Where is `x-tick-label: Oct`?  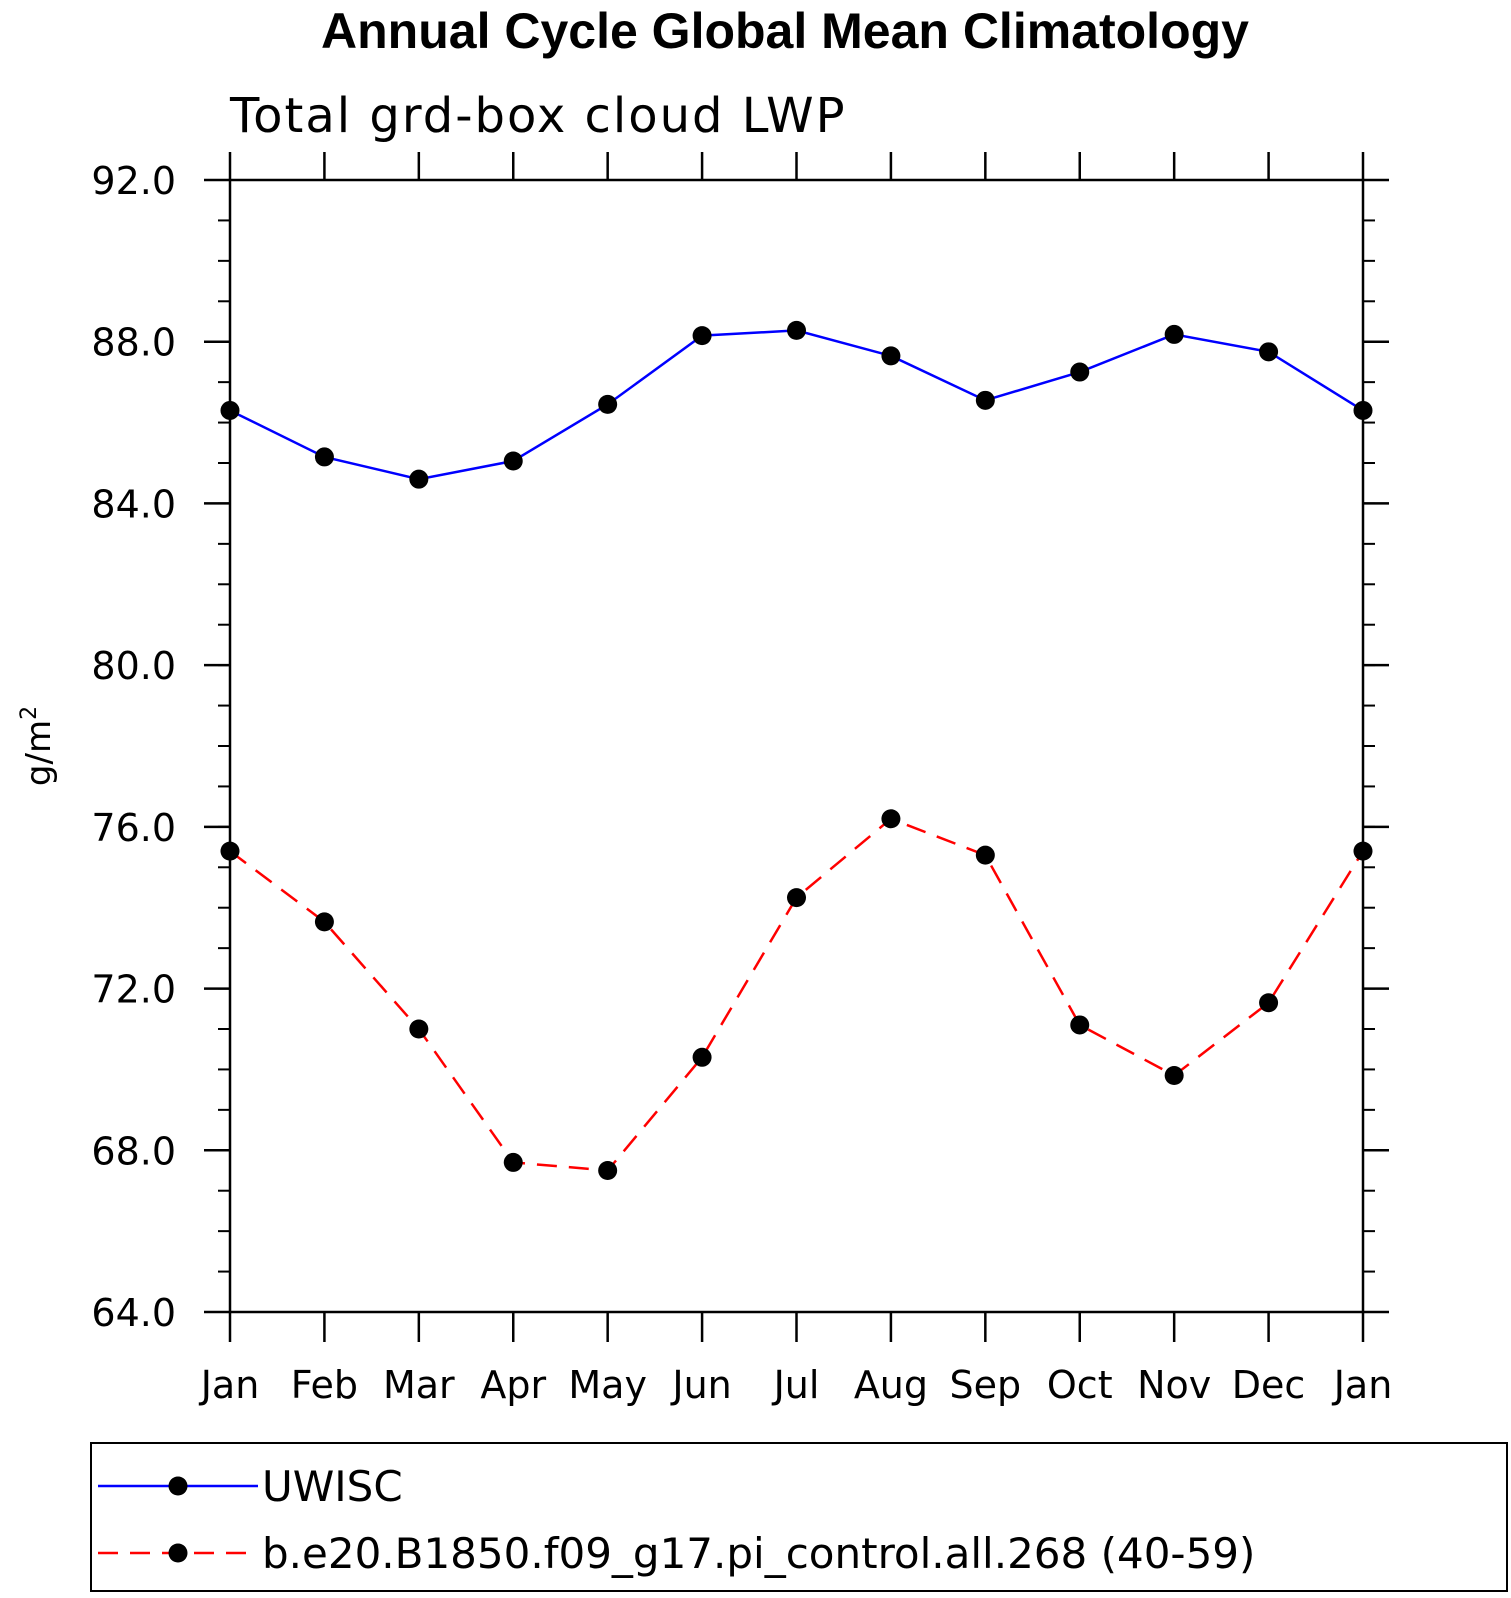
x-tick-label: Oct is located at coordinates (1080, 1385).